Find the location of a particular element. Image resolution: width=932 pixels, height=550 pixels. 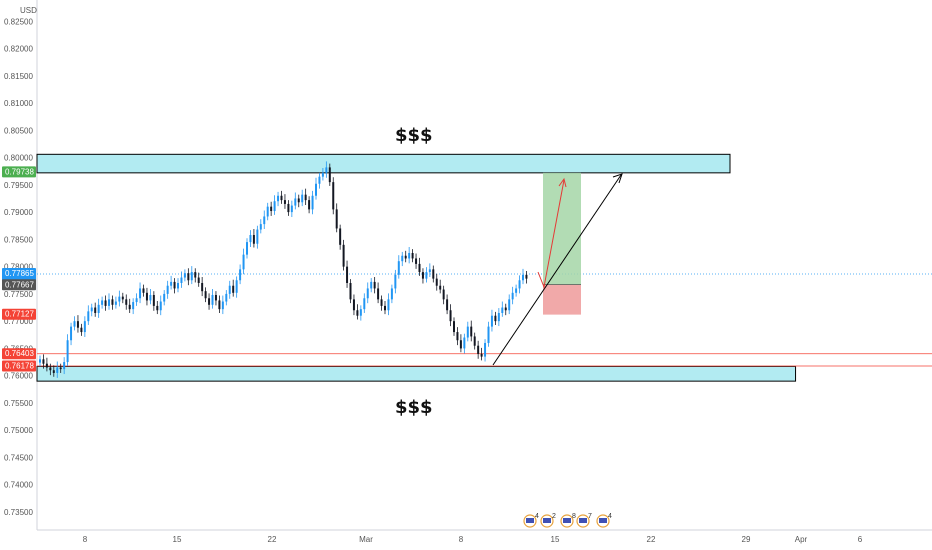

lower-demand-zone is located at coordinates (416, 373).